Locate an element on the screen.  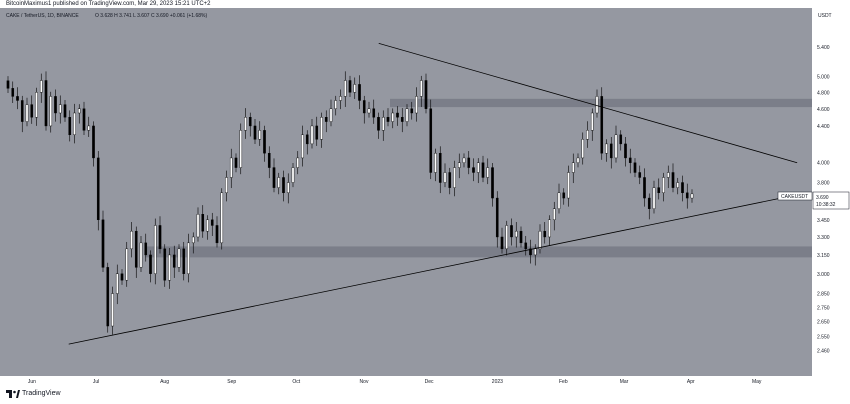
last-price-label: CAKEUSDT 3.690 10:38:32 is located at coordinates (813, 200).